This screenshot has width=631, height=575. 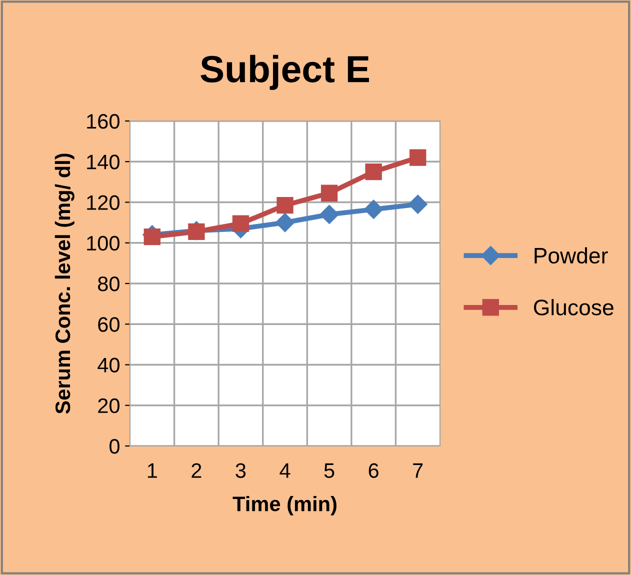 I want to click on y-tick-label: 140, so click(x=103, y=162).